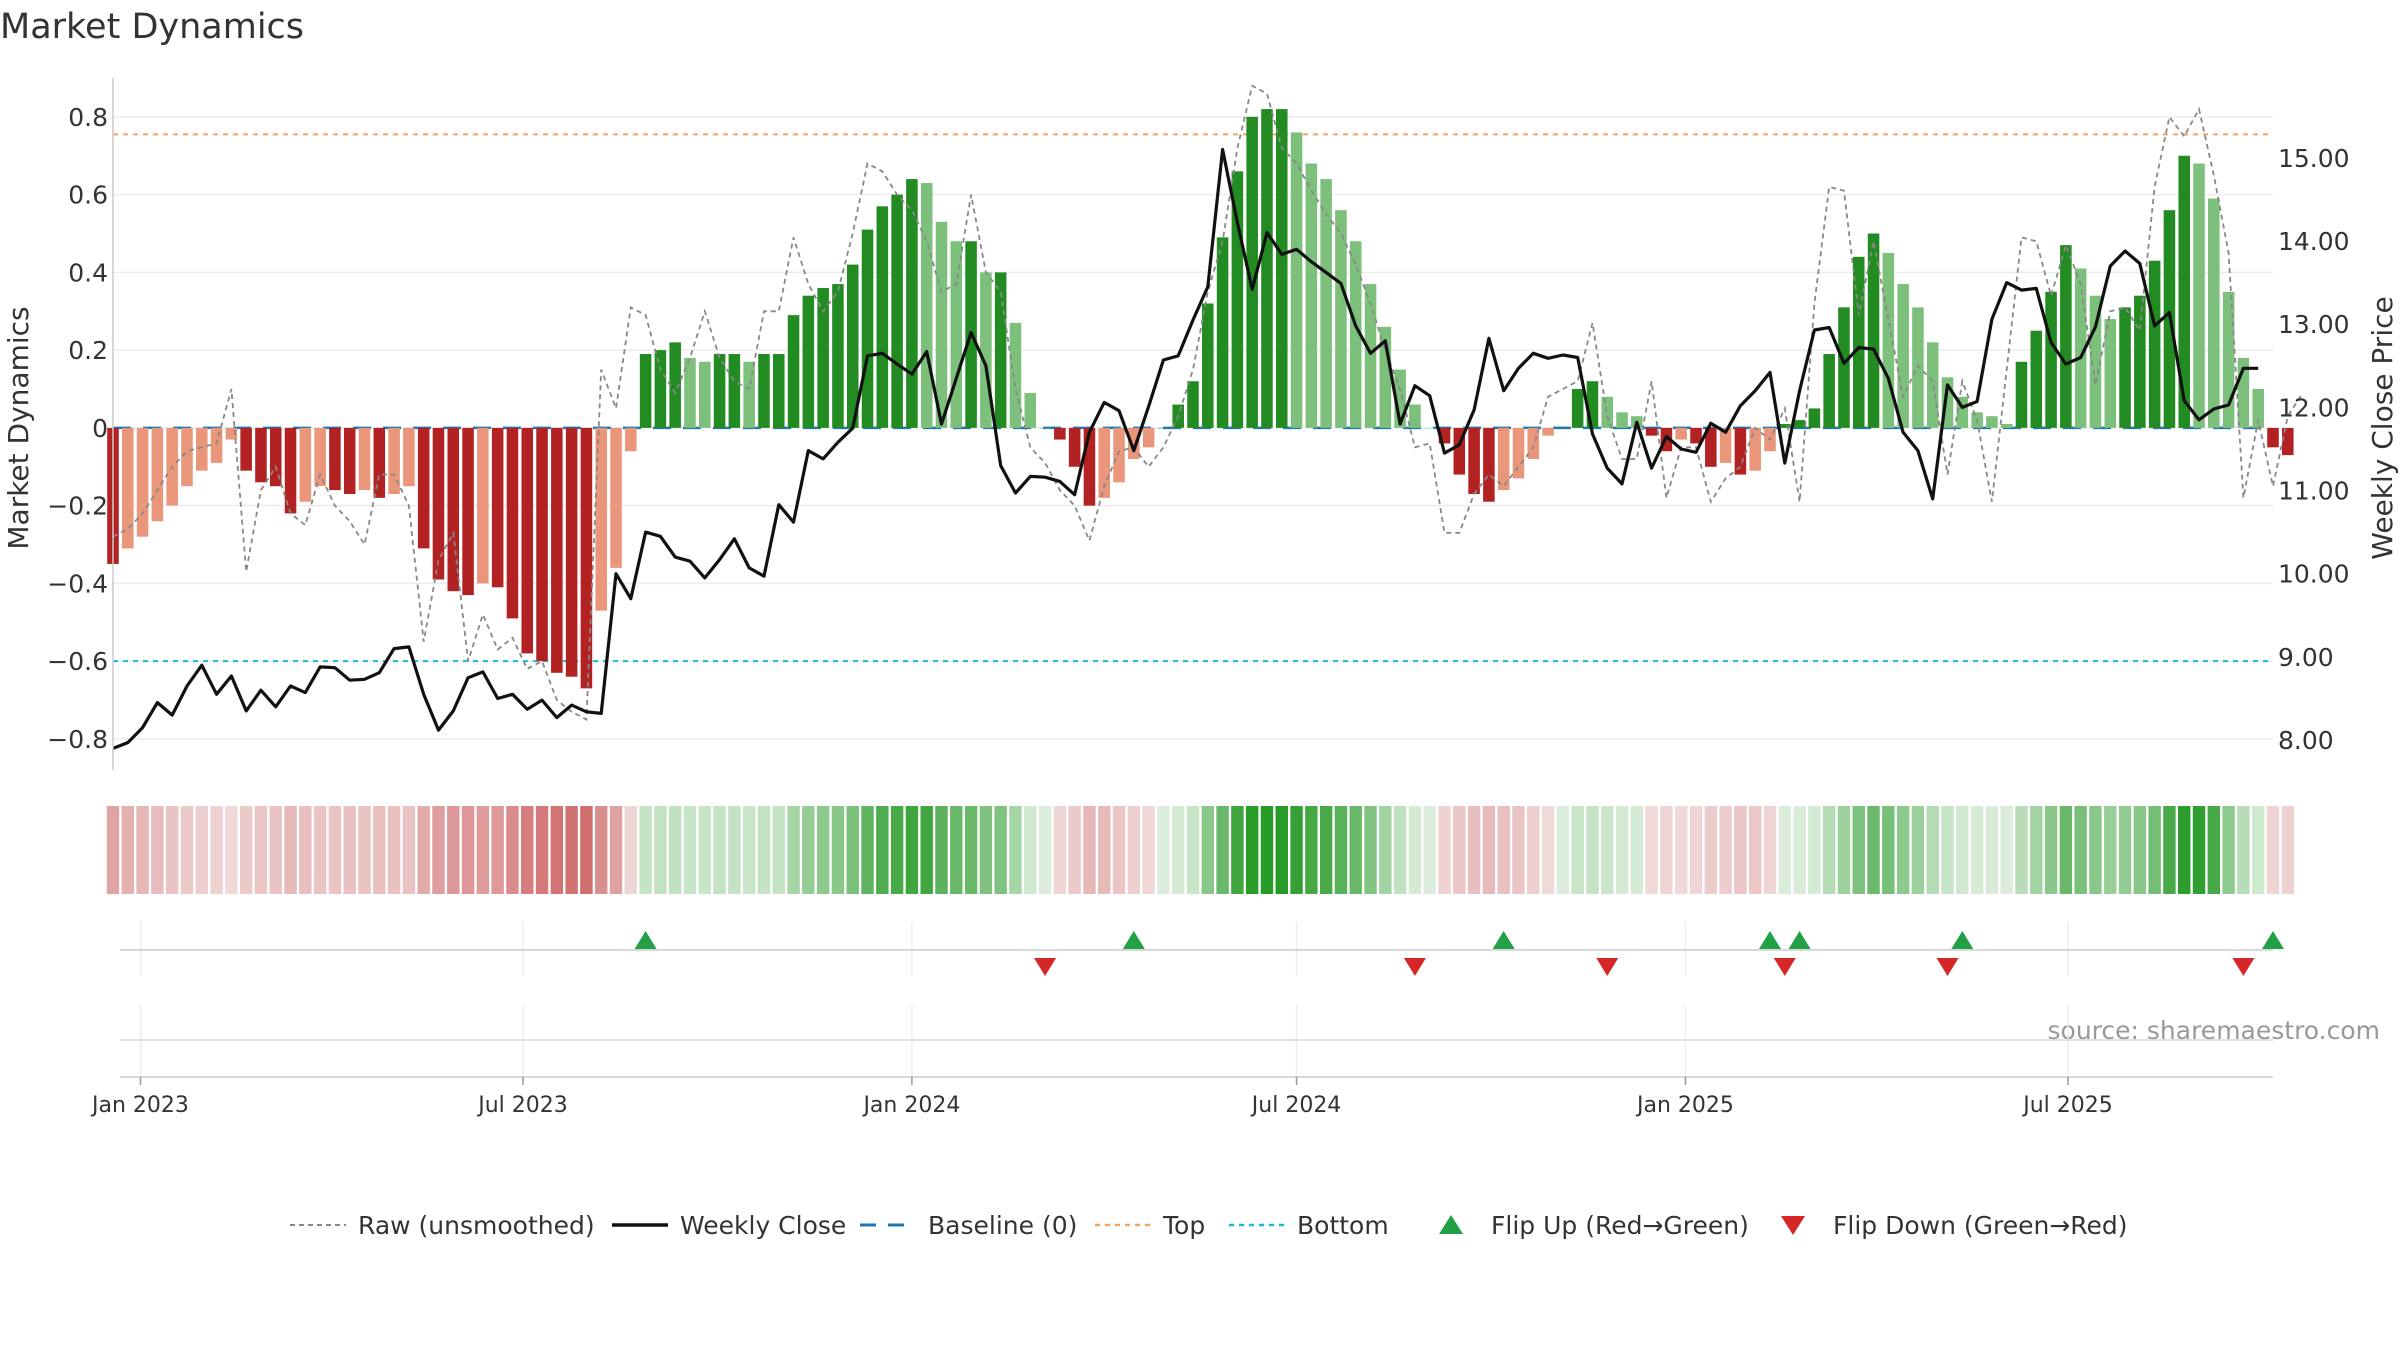 This screenshot has height=1354, width=2400. Describe the element at coordinates (2314, 241) in the screenshot. I see `y-right-tick-label: 14.00` at that location.